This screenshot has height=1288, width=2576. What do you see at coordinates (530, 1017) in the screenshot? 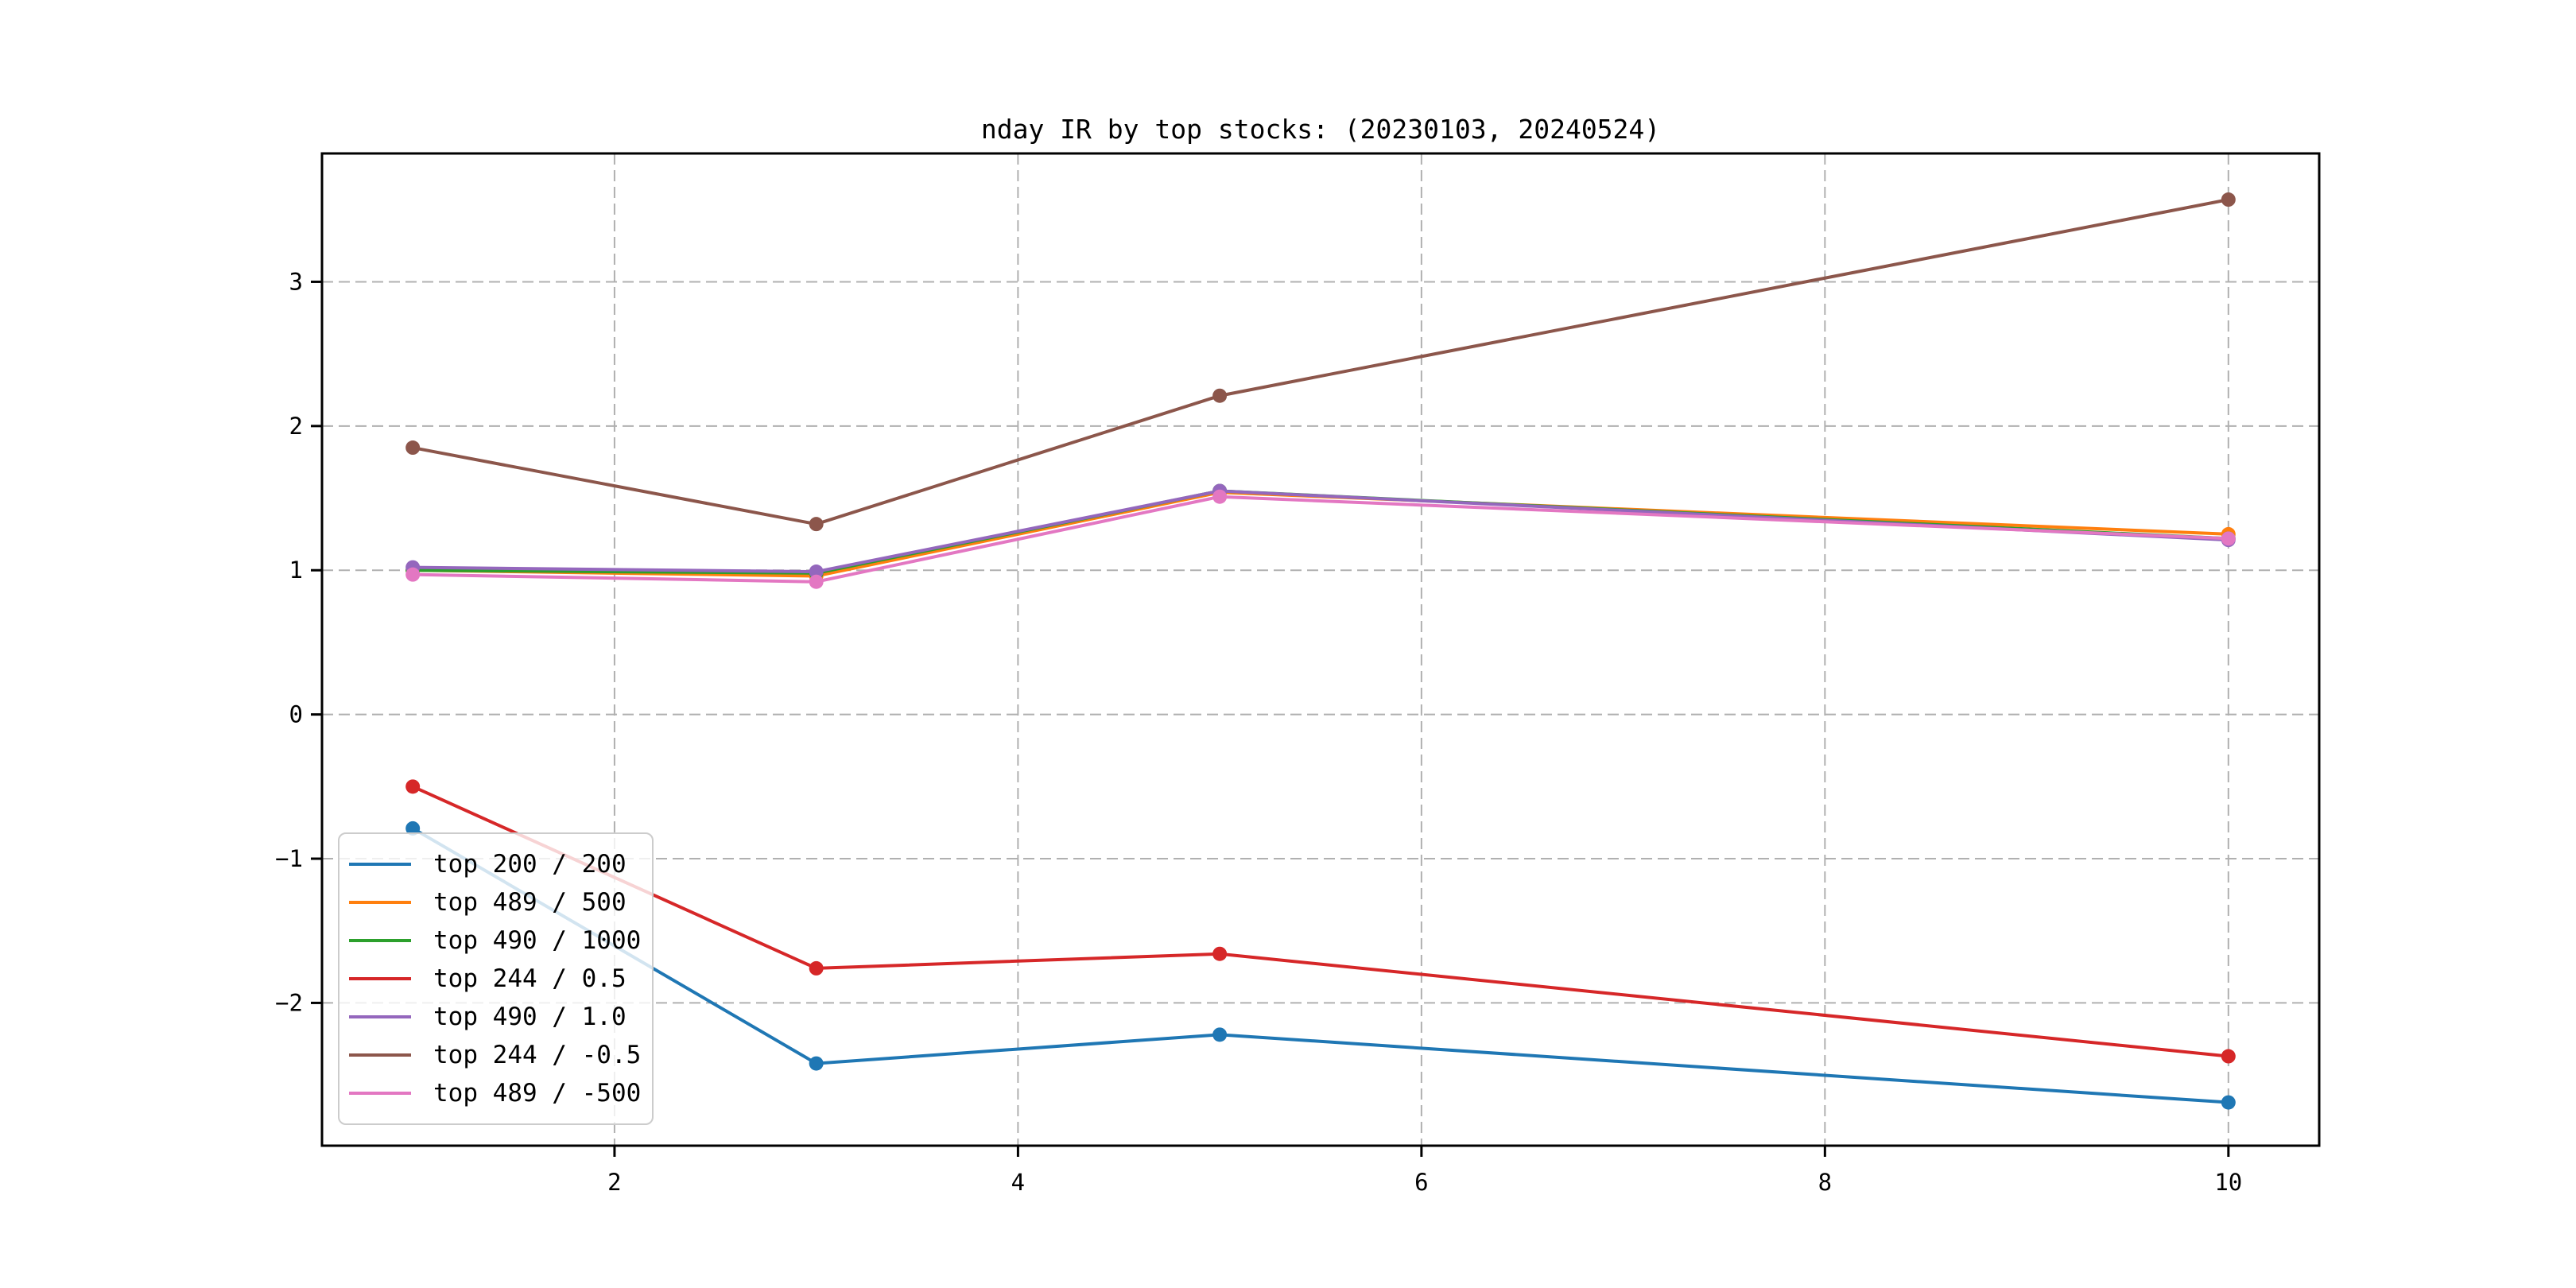
I see `legend-label: top 490 / 1.0` at bounding box center [530, 1017].